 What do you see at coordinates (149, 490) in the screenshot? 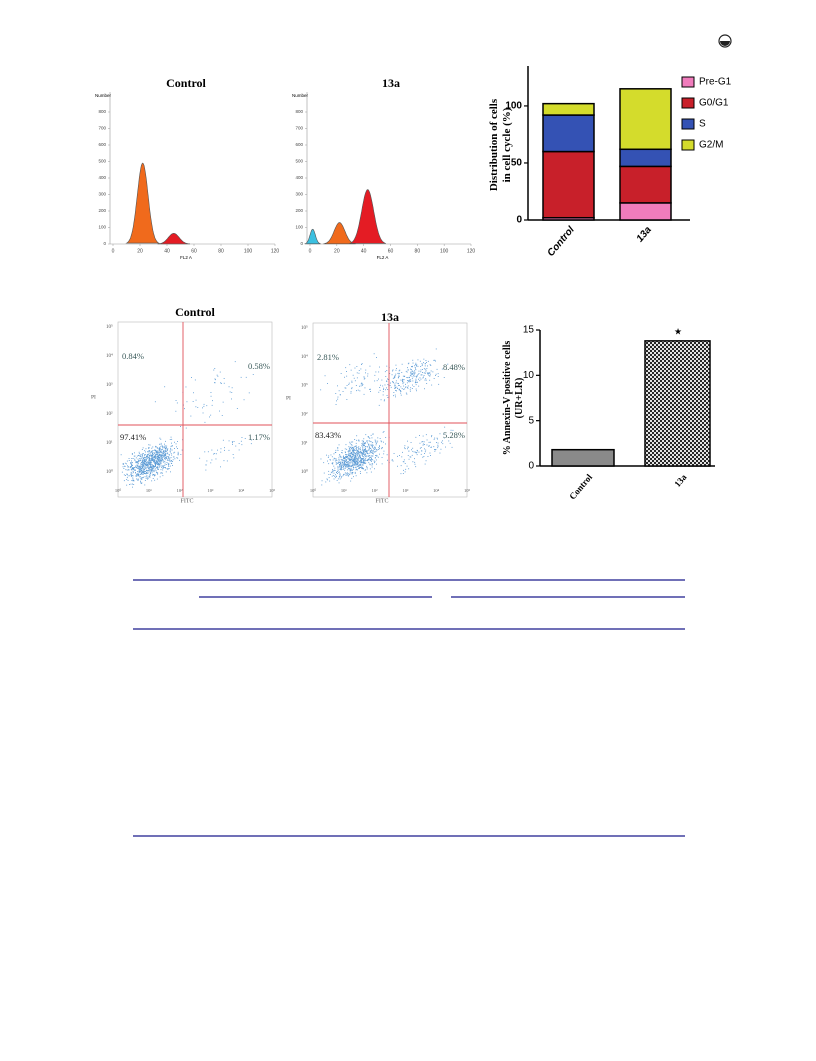
I see `x-tick-label: 10¹` at bounding box center [149, 490].